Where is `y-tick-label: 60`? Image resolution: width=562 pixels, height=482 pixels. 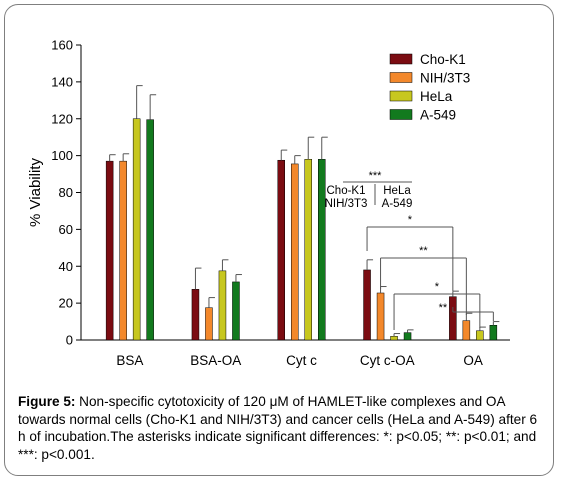 y-tick-label: 60 is located at coordinates (66, 229).